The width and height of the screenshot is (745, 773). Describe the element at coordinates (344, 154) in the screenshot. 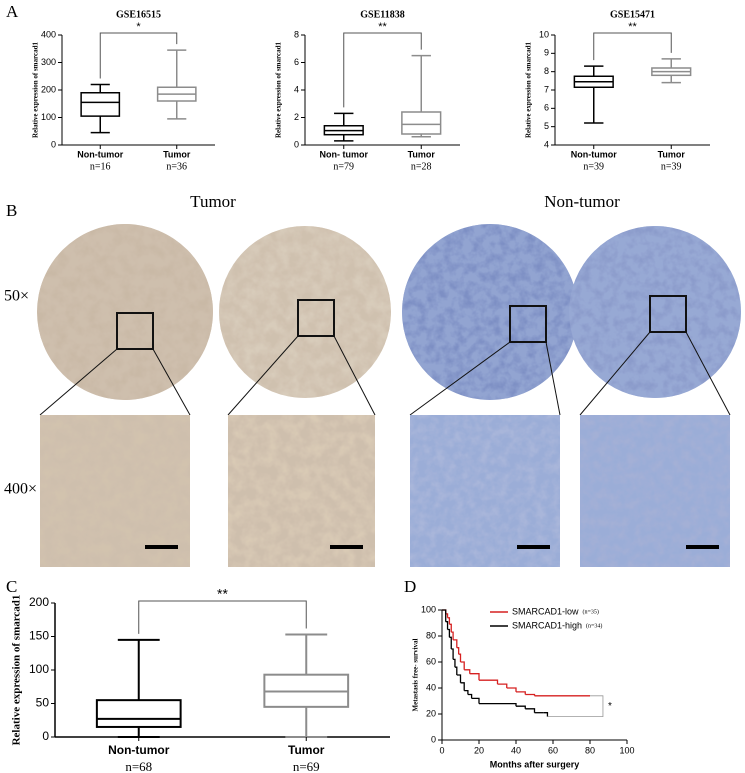

I see `x-tick-label: Non- tumor` at that location.